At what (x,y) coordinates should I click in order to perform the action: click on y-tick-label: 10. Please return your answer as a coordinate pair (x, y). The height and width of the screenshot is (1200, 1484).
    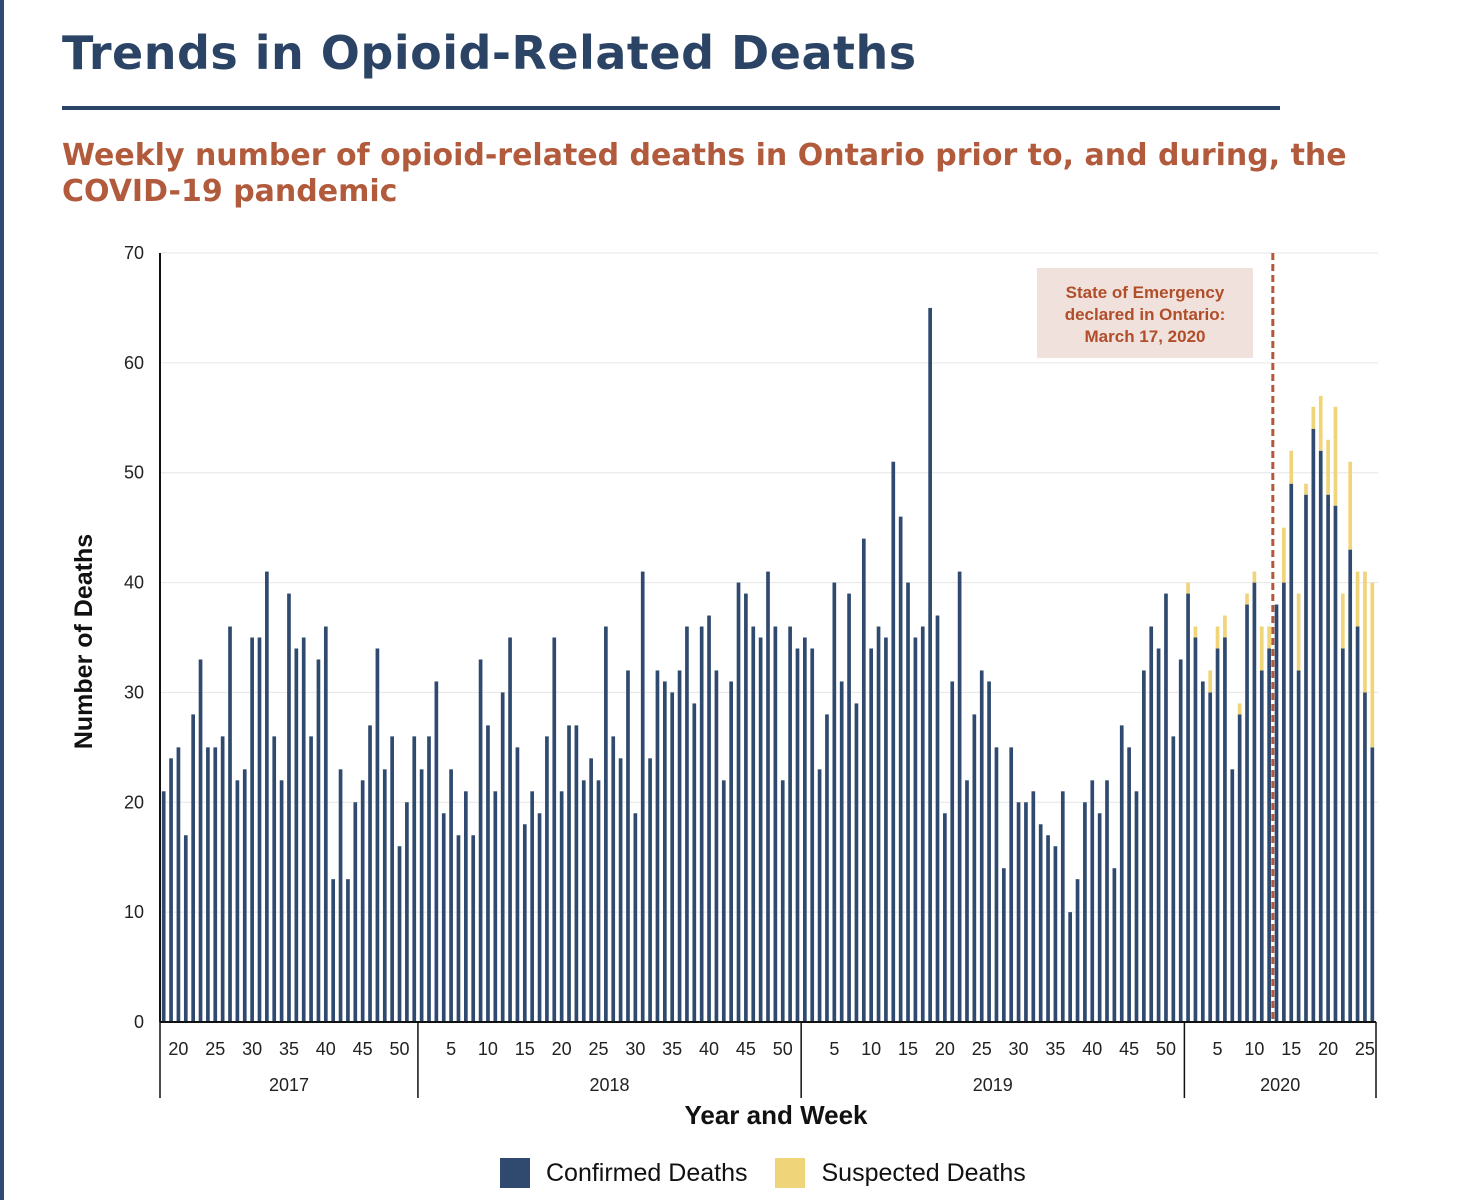
    Looking at the image, I should click on (134, 912).